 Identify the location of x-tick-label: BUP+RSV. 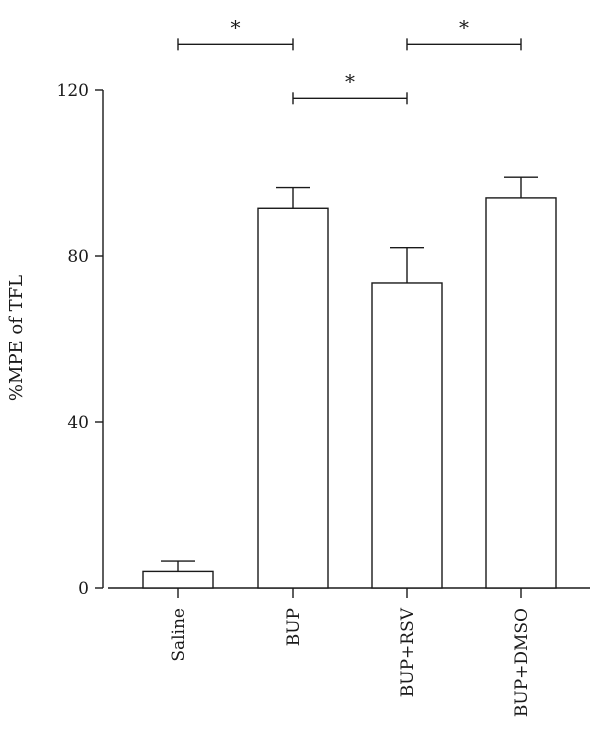
(408, 652).